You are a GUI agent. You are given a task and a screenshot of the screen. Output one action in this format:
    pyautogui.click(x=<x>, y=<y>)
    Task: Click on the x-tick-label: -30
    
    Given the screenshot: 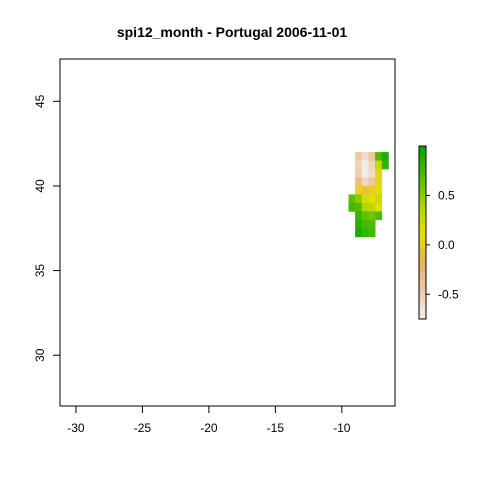 What is the action you would take?
    pyautogui.click(x=76, y=428)
    